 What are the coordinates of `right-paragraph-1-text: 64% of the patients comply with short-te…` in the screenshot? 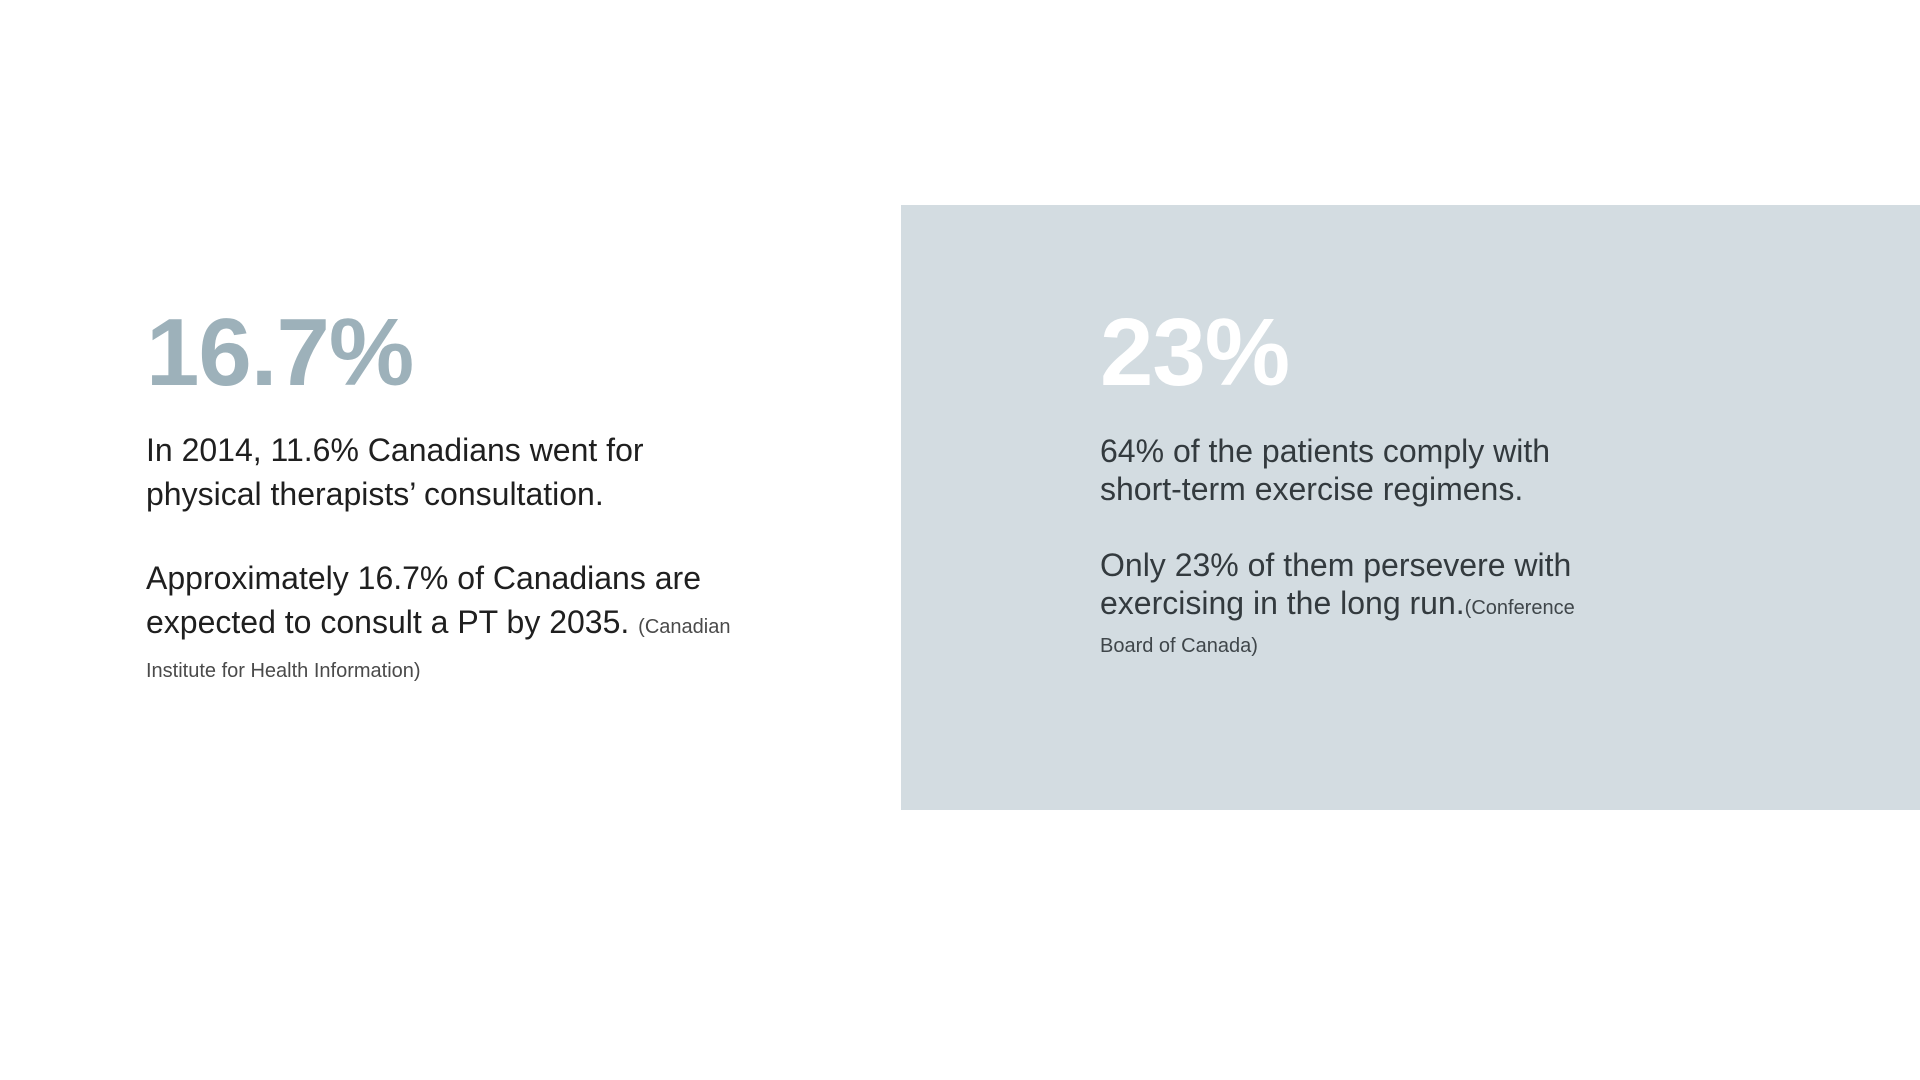 It's located at (1325, 470).